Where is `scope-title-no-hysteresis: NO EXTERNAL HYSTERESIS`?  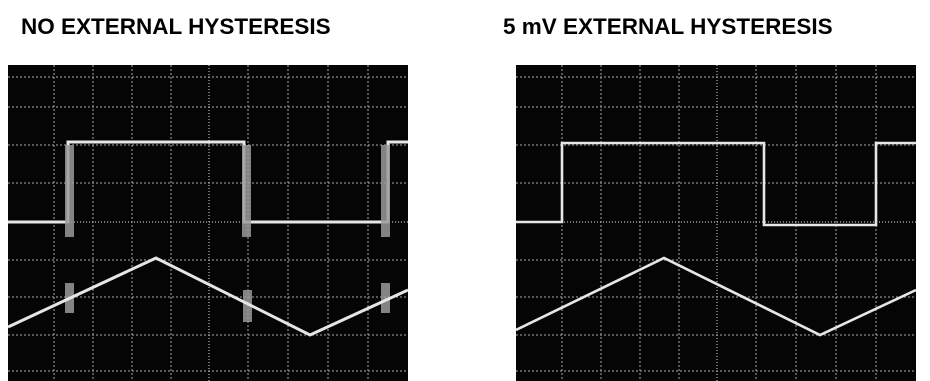 scope-title-no-hysteresis: NO EXTERNAL HYSTERESIS is located at coordinates (176, 26).